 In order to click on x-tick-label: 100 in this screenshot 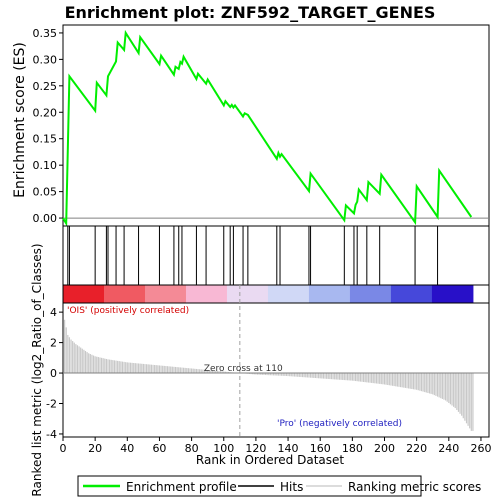, I will do `click(223, 448)`.